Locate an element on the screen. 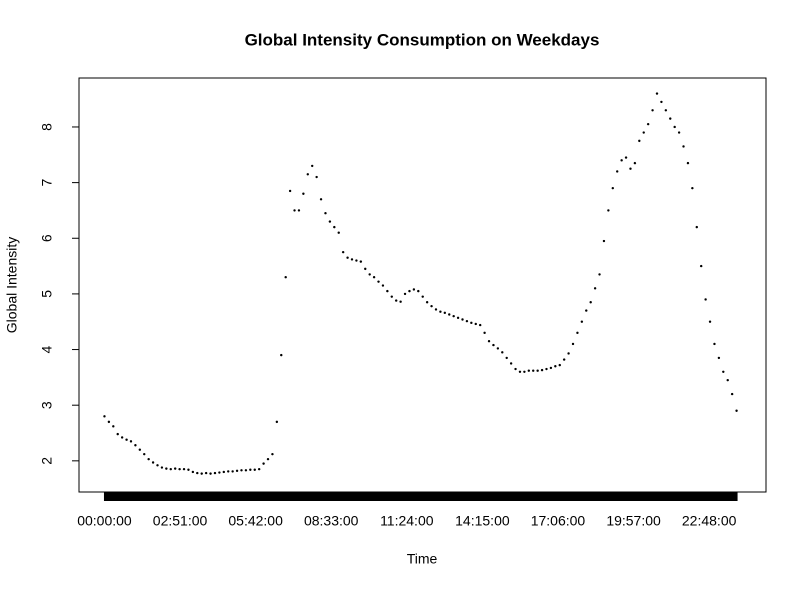 The width and height of the screenshot is (807, 595). x-tick-label: 17:06:00 is located at coordinates (558, 521).